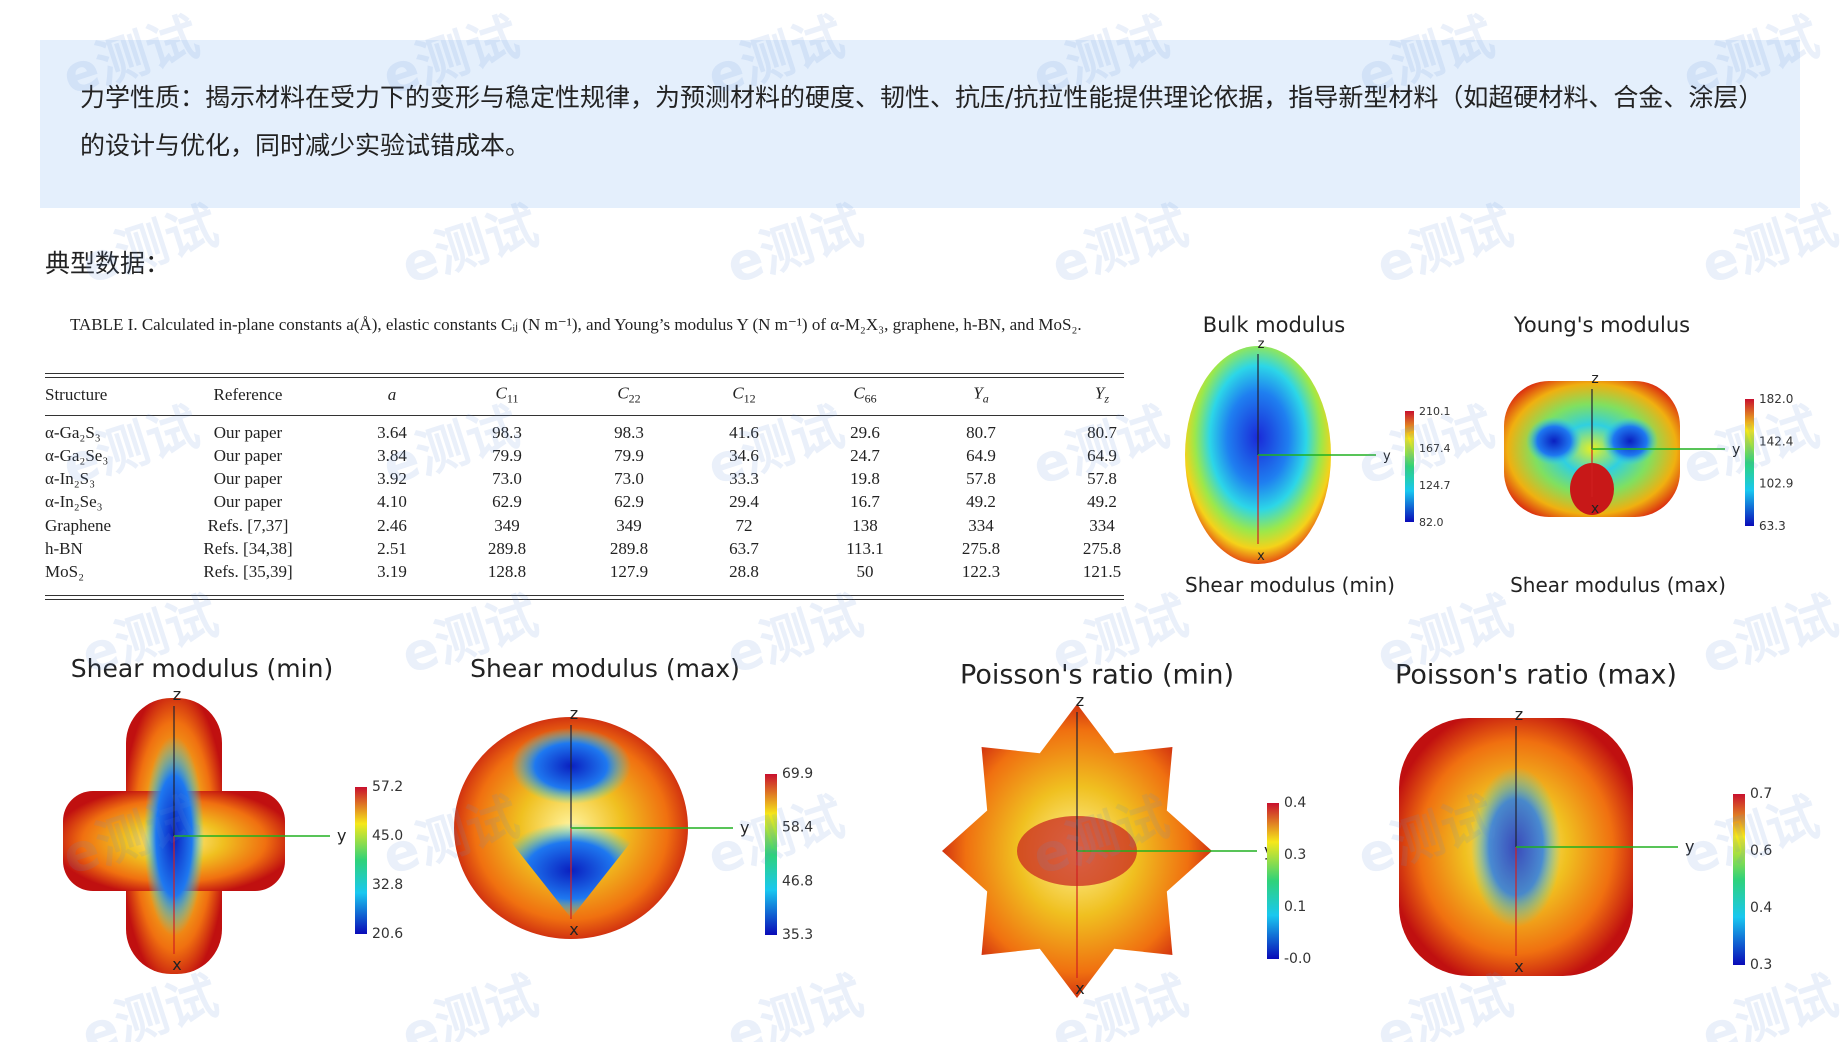 This screenshot has height=1042, width=1840. What do you see at coordinates (1761, 908) in the screenshot?
I see `colorbar-label: 0.4` at bounding box center [1761, 908].